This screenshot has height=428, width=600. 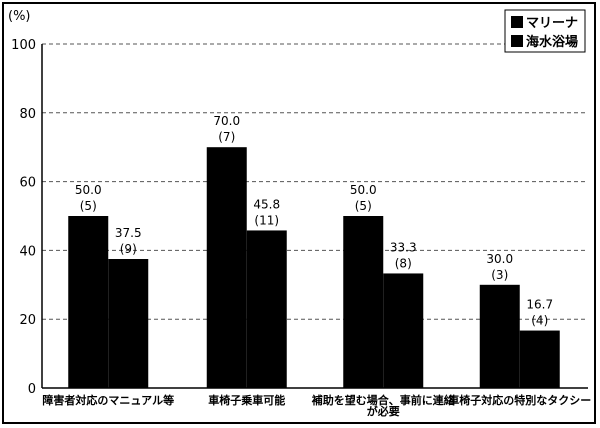 What do you see at coordinates (23, 45) in the screenshot?
I see `y-tick-label: 100` at bounding box center [23, 45].